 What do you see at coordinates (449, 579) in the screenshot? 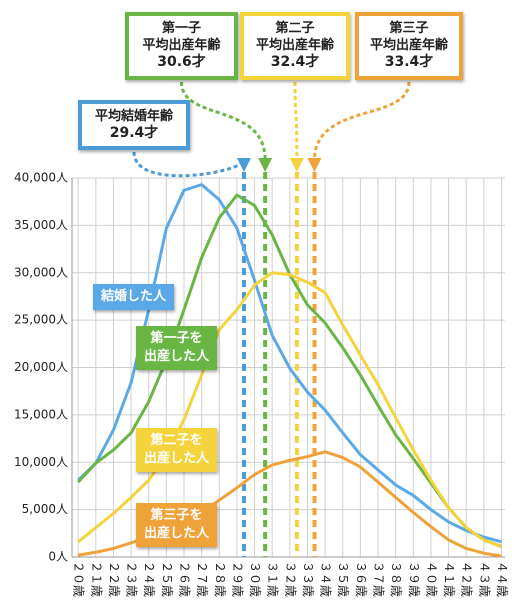
I see `x-tick-label: ４１歳` at bounding box center [449, 579].